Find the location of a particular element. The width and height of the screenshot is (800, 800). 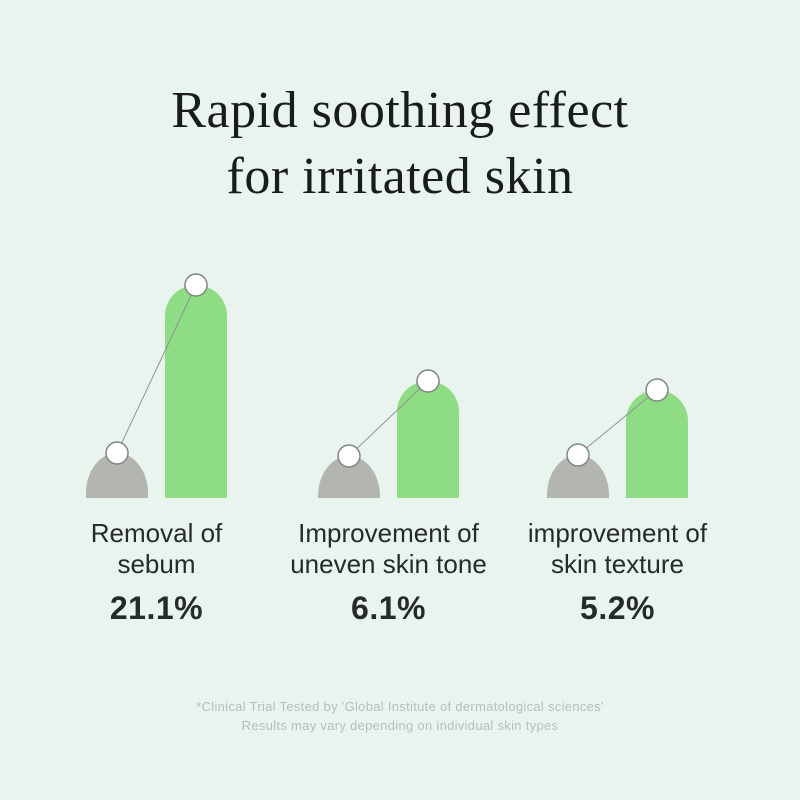

bar-group: Improvement of uneven skin tone 6.1% is located at coordinates (388, 437).